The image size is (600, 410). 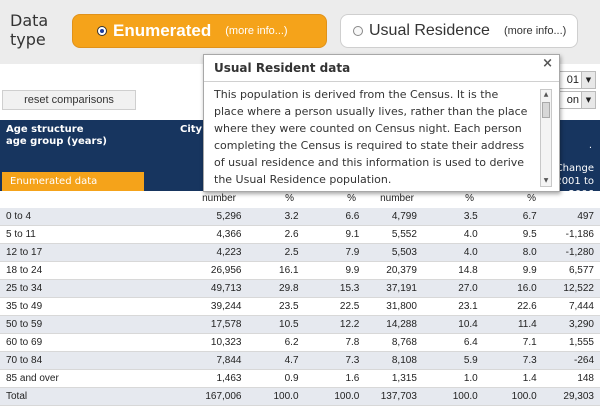 What do you see at coordinates (335, 235) in the screenshot?
I see `percent-benchmark-2006-cell: 9.1` at bounding box center [335, 235].